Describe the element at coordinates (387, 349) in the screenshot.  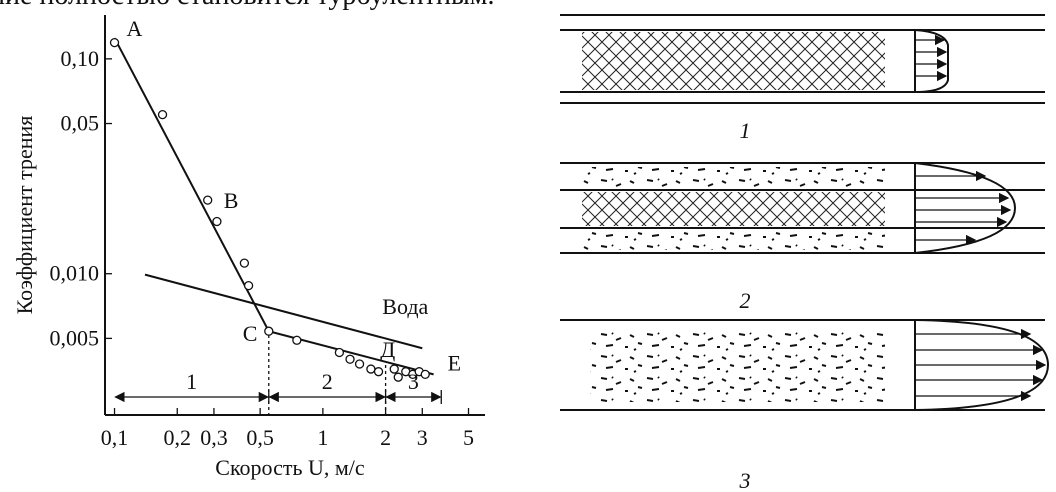
I see `point-annotation: Д` at that location.